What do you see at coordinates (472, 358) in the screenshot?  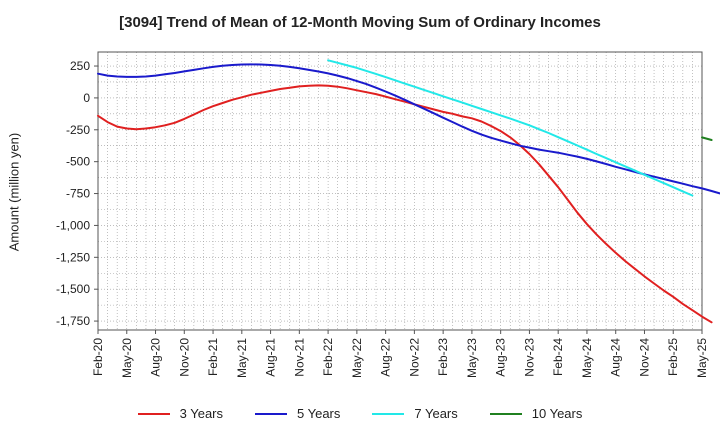 I see `x-tick-label: May-23` at bounding box center [472, 358].